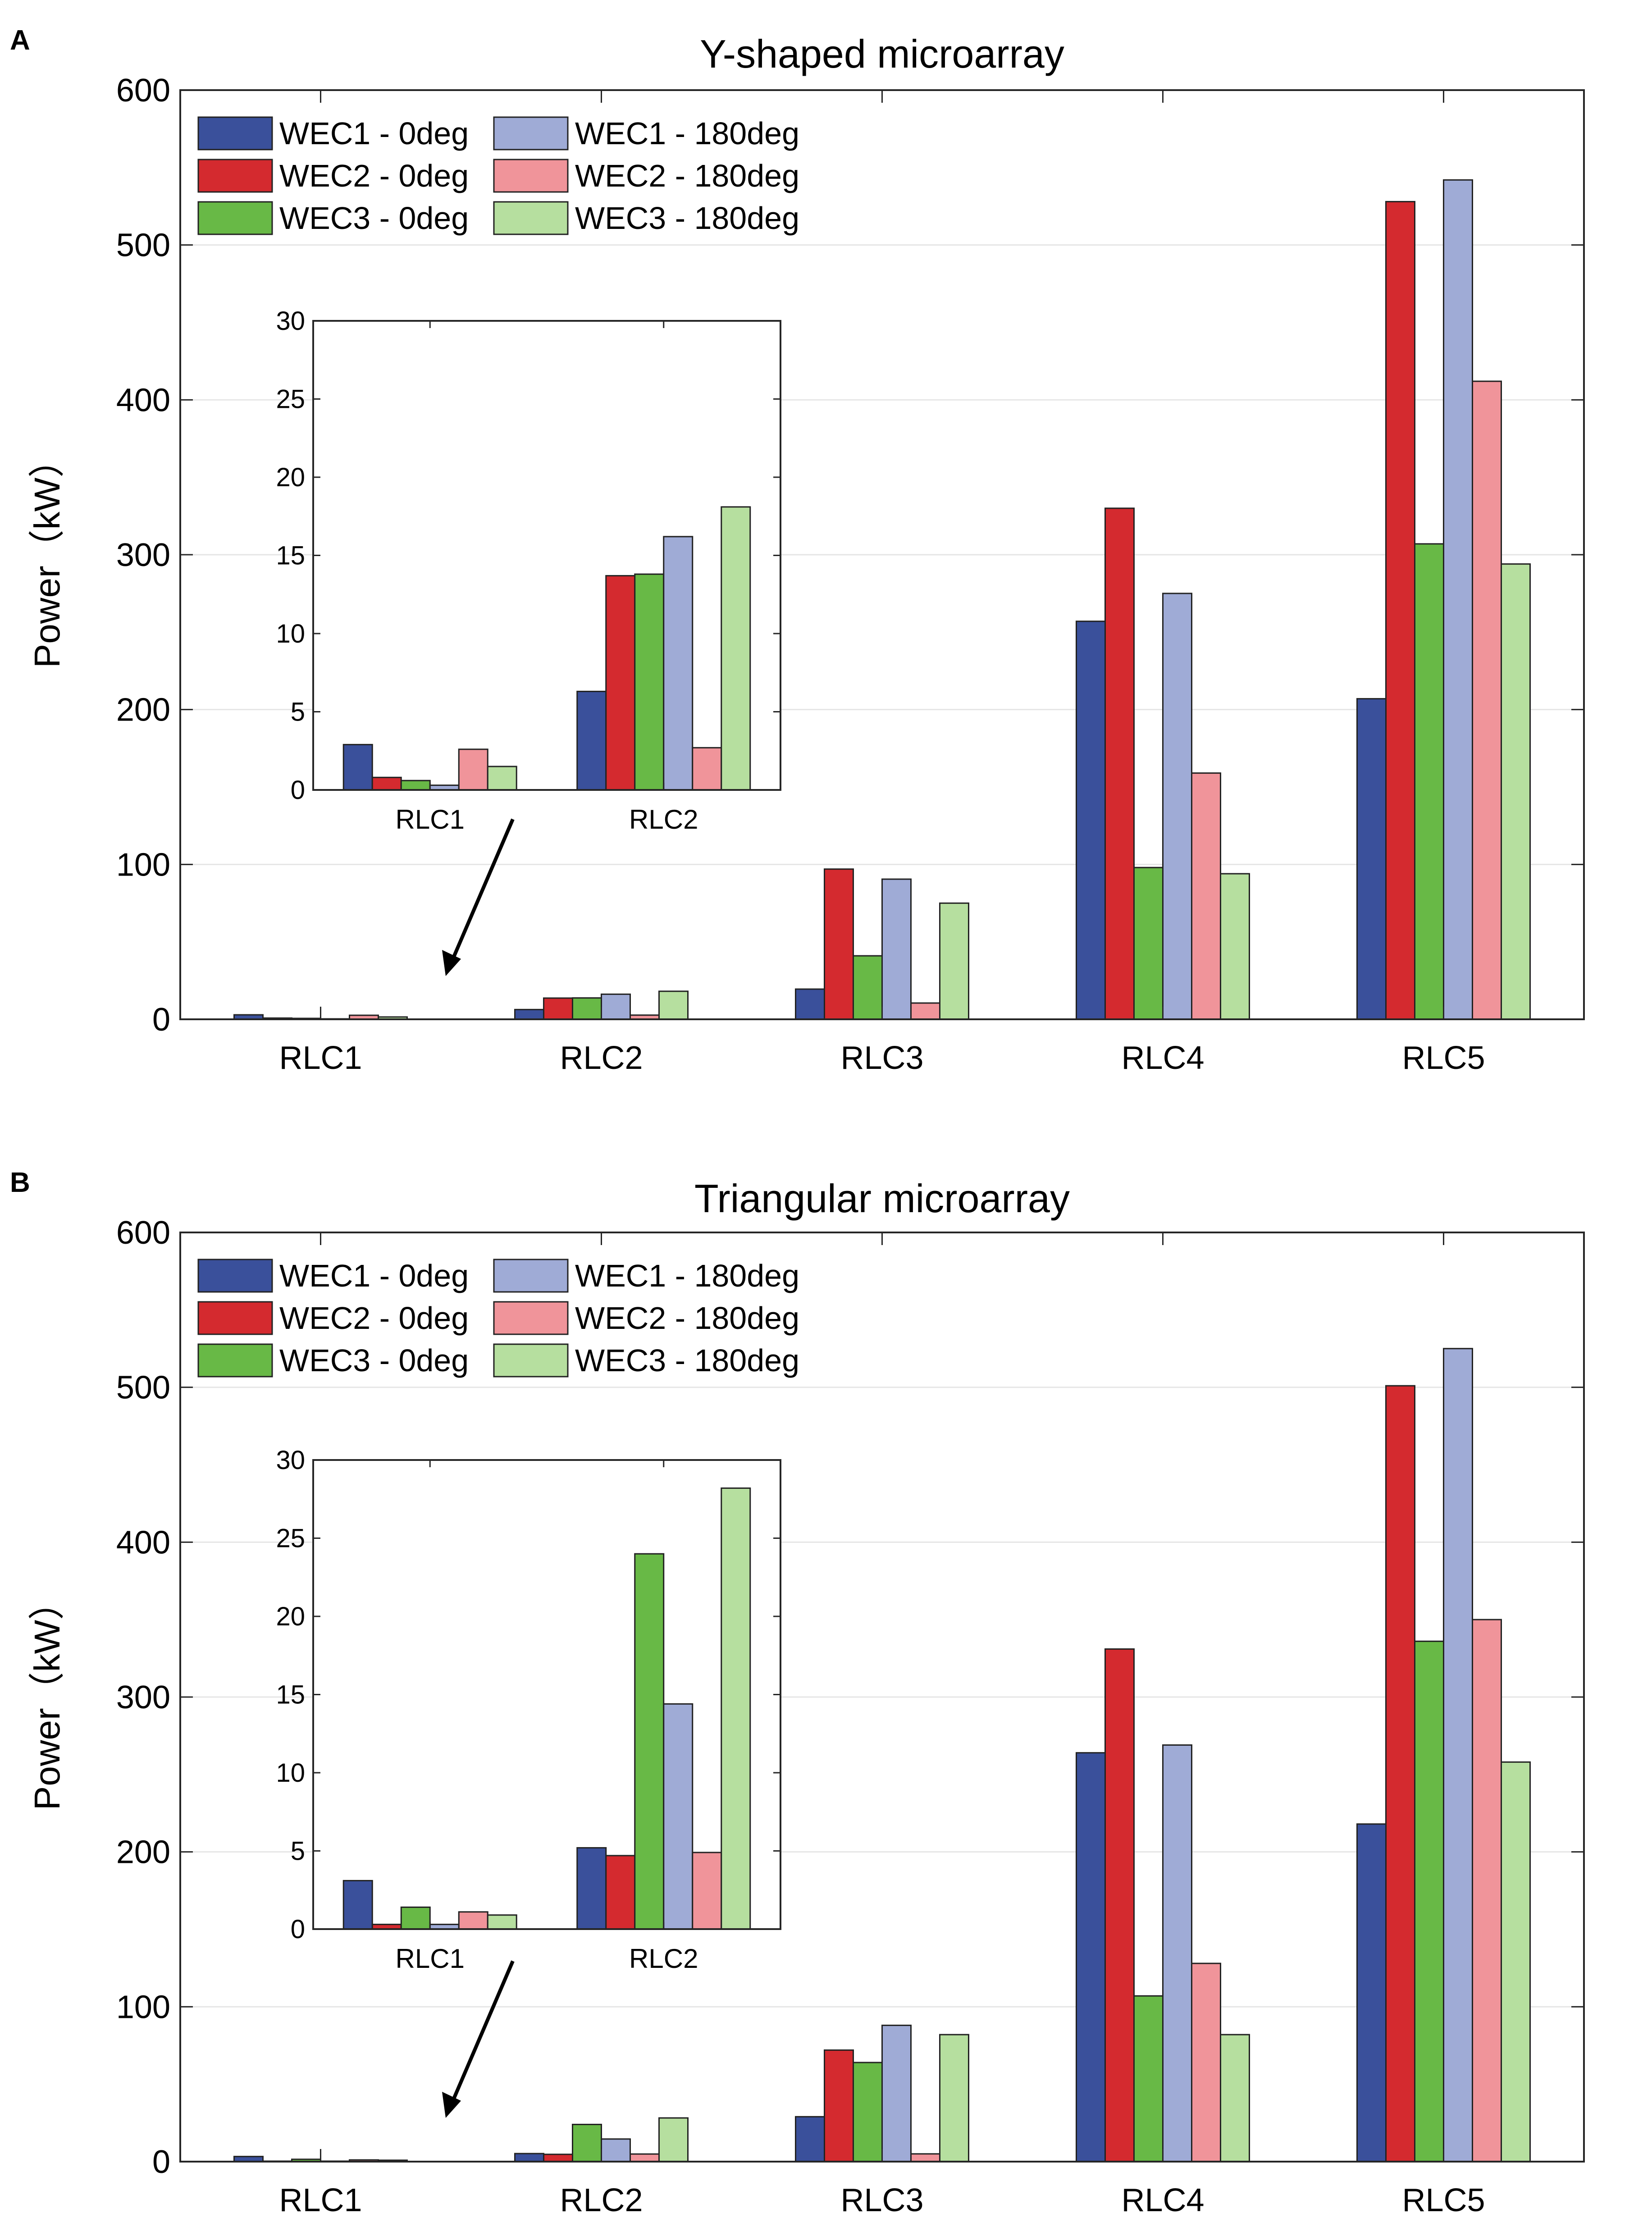 The width and height of the screenshot is (1652, 2222). I want to click on y-tick-label: 500, so click(143, 246).